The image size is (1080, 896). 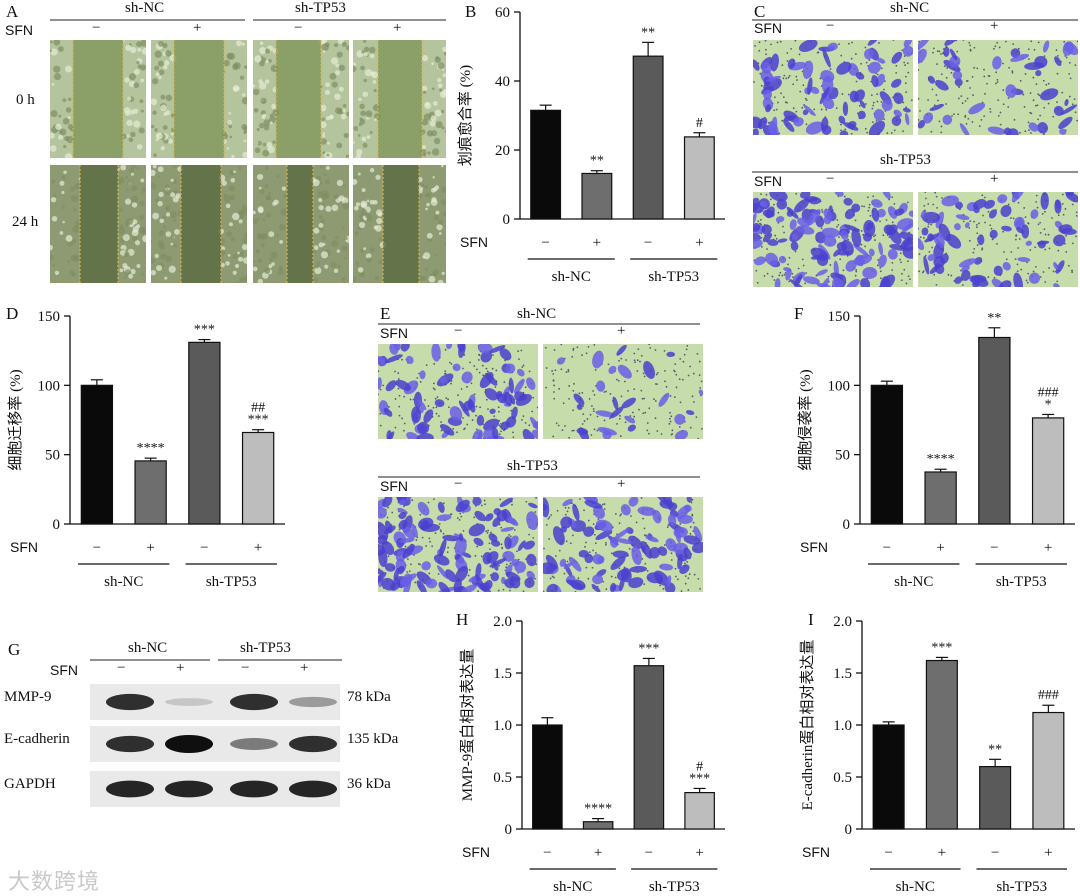 What do you see at coordinates (369, 697) in the screenshot?
I see `blot-size-label: 78 kDa` at bounding box center [369, 697].